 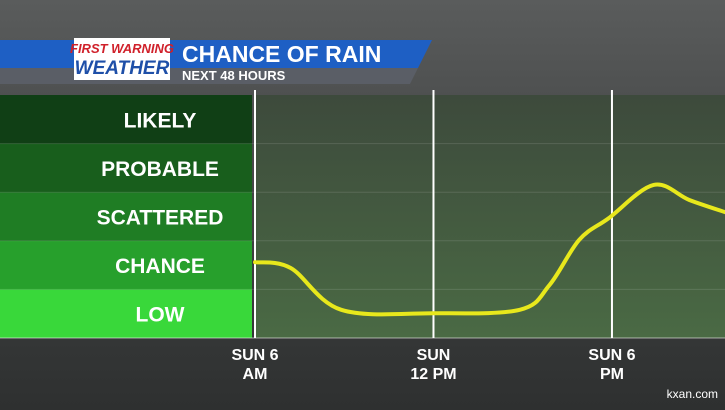 What do you see at coordinates (160, 120) in the screenshot?
I see `y-tick-label: LIKELY` at bounding box center [160, 120].